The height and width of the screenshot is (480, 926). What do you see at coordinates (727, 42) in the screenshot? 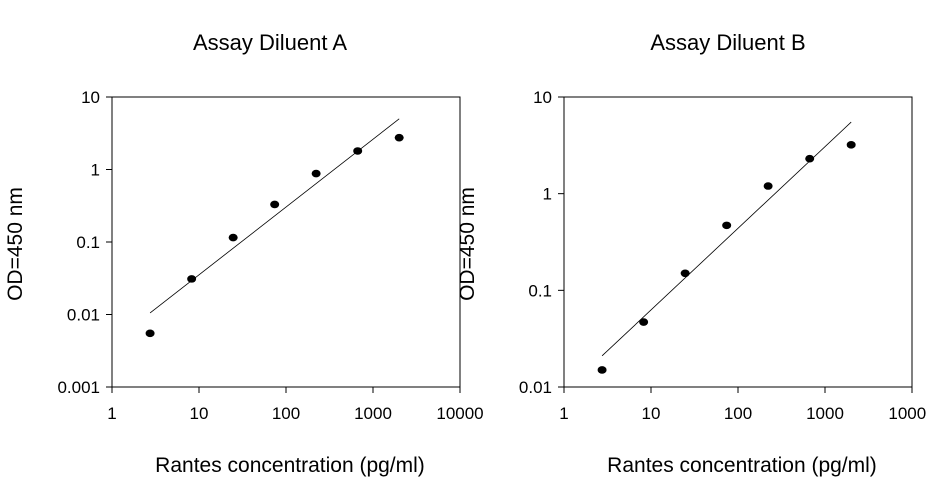
I see `chart-title: Assay Diluent B` at bounding box center [727, 42].